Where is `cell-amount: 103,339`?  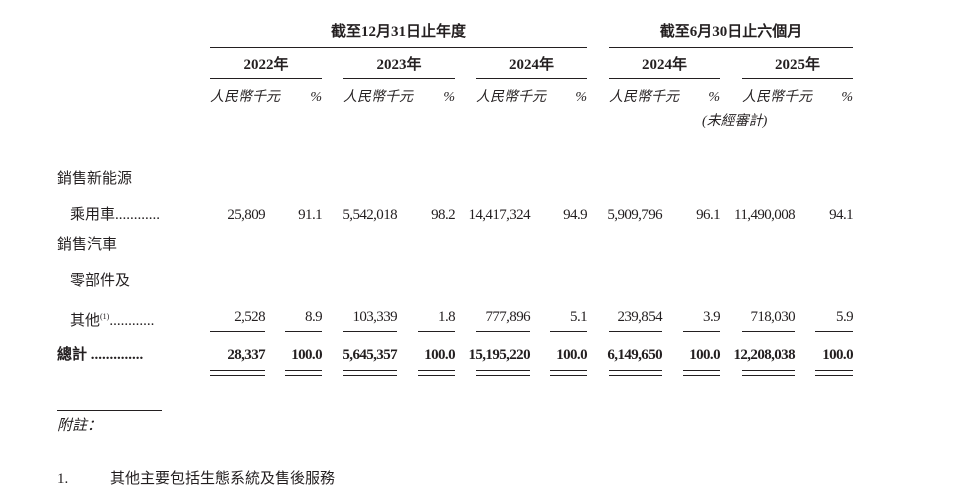
cell-amount: 103,339 is located at coordinates (374, 317).